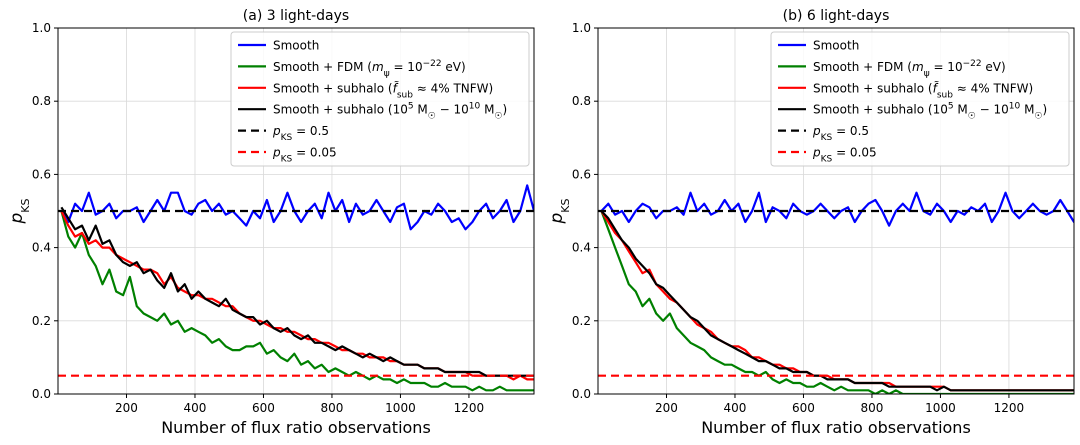 Image resolution: width=1080 pixels, height=445 pixels. I want to click on chart-title: (a) 3 light-days, so click(296, 16).